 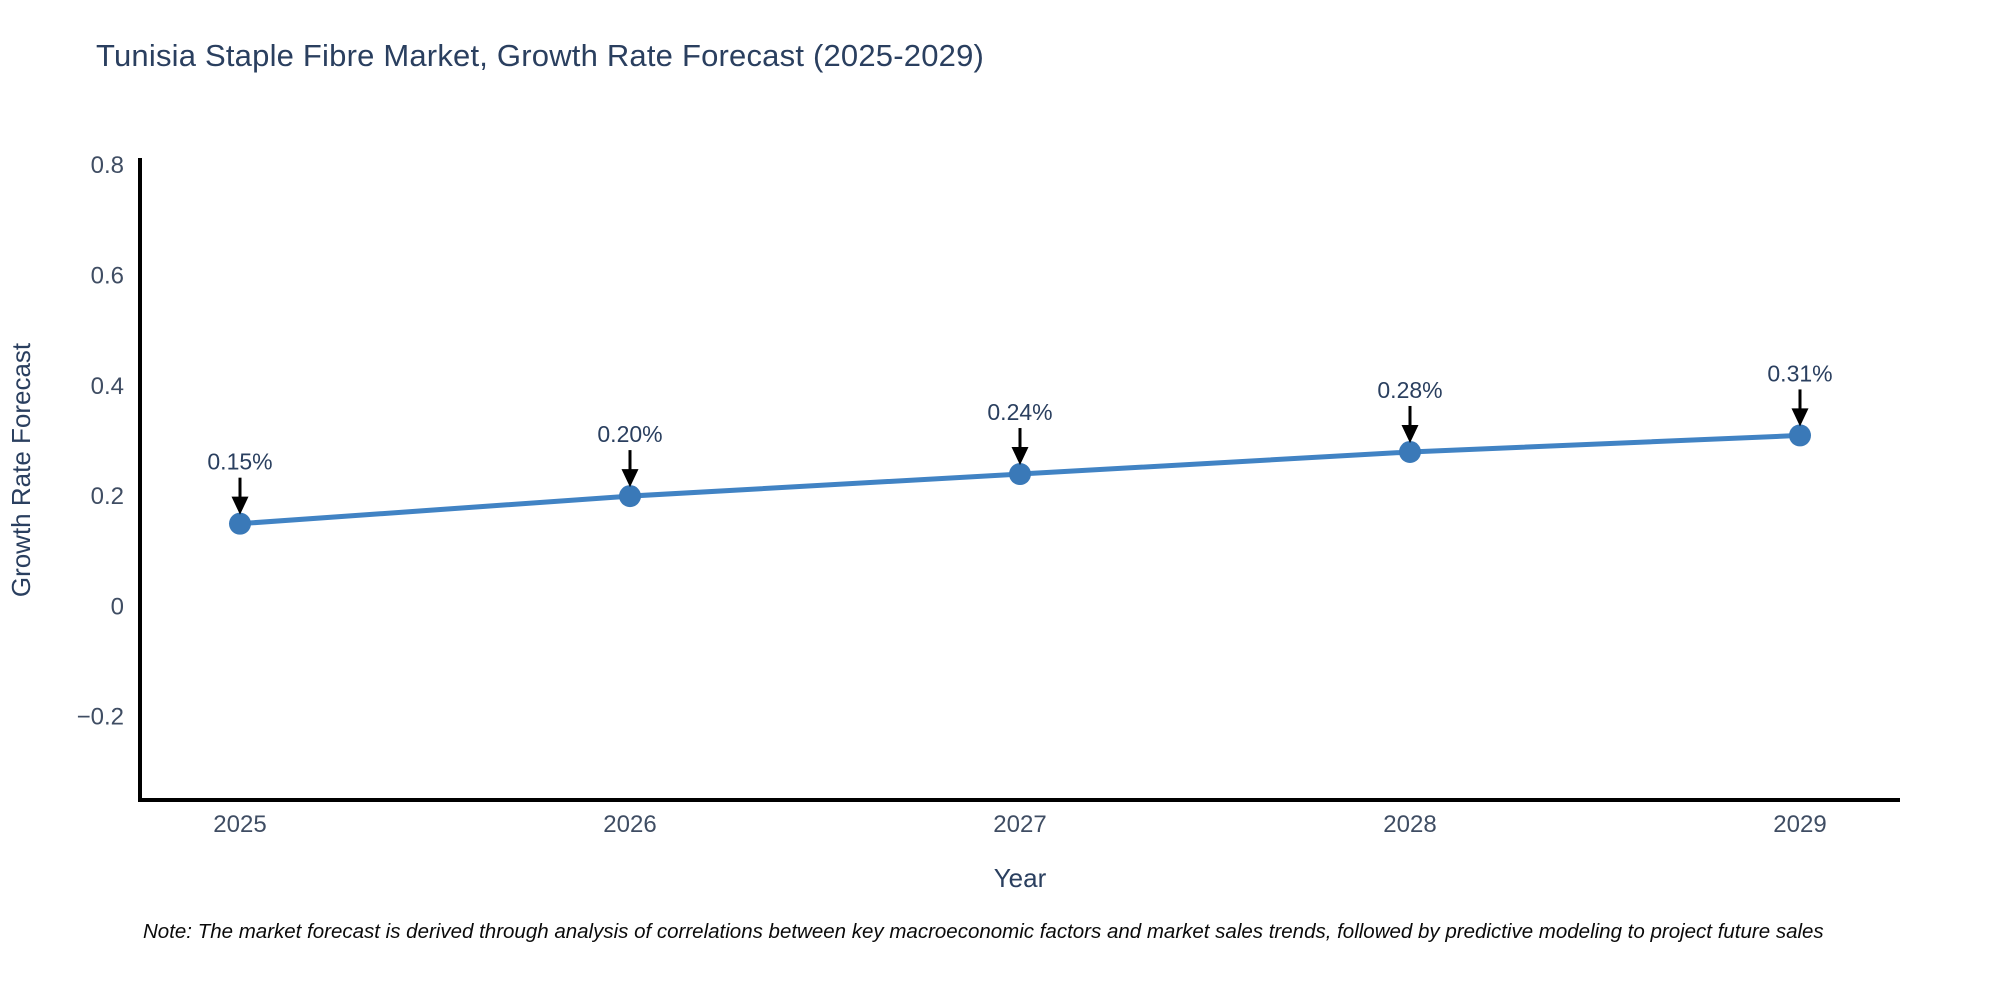 What do you see at coordinates (629, 434) in the screenshot?
I see `annotation-label: 0.20%` at bounding box center [629, 434].